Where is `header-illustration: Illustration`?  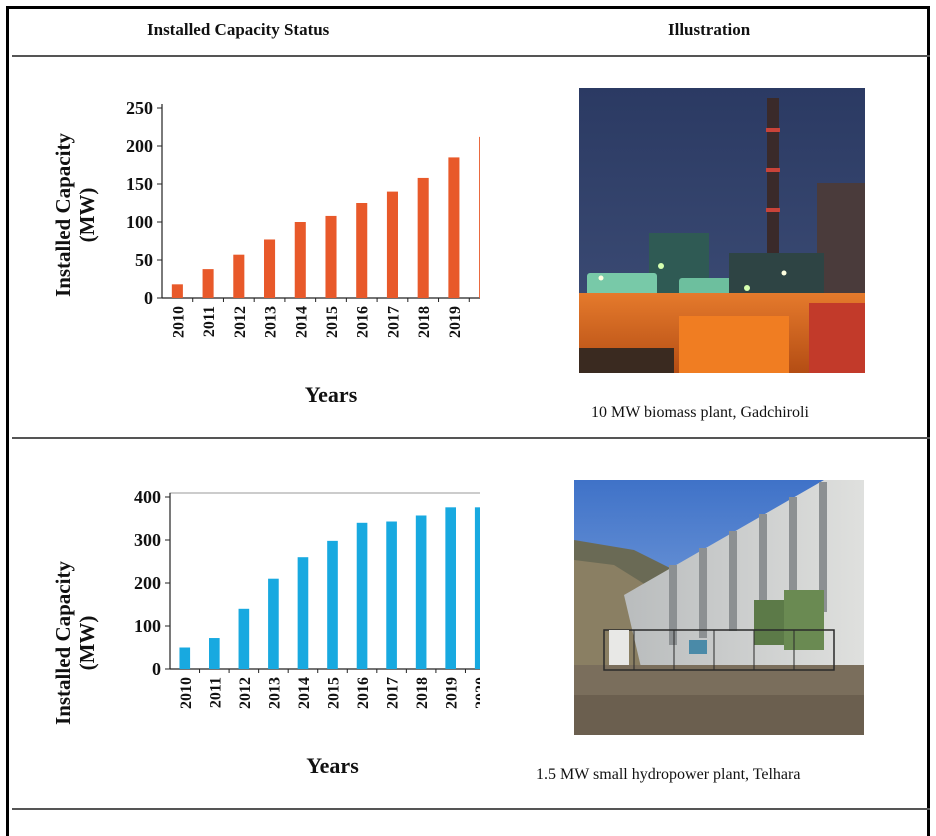
header-illustration: Illustration is located at coordinates (709, 29).